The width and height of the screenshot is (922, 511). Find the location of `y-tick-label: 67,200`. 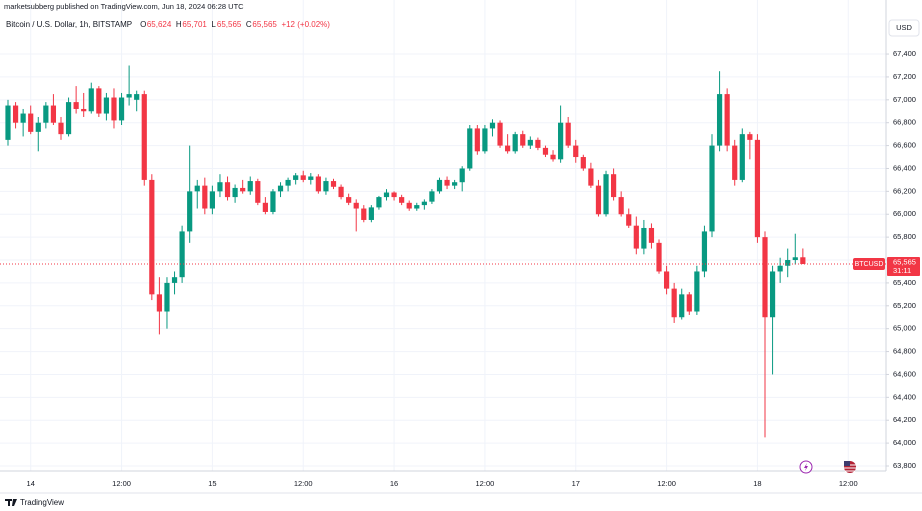

y-tick-label: 67,200 is located at coordinates (904, 76).